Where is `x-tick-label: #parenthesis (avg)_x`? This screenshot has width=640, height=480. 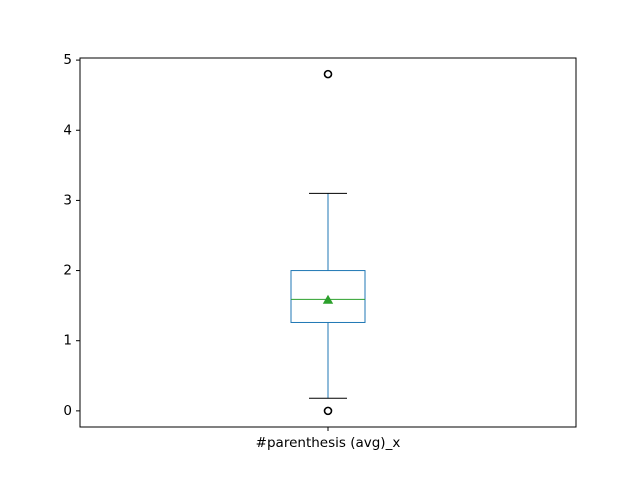 x-tick-label: #parenthesis (avg)_x is located at coordinates (328, 443).